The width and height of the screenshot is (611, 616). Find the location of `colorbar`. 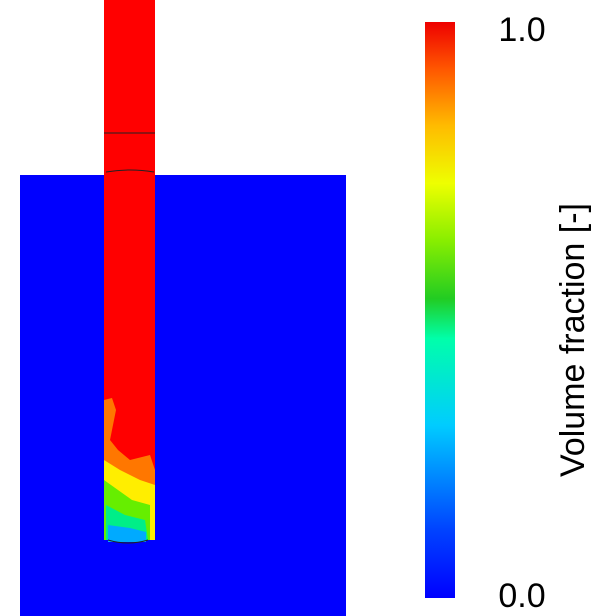

colorbar is located at coordinates (440, 310).